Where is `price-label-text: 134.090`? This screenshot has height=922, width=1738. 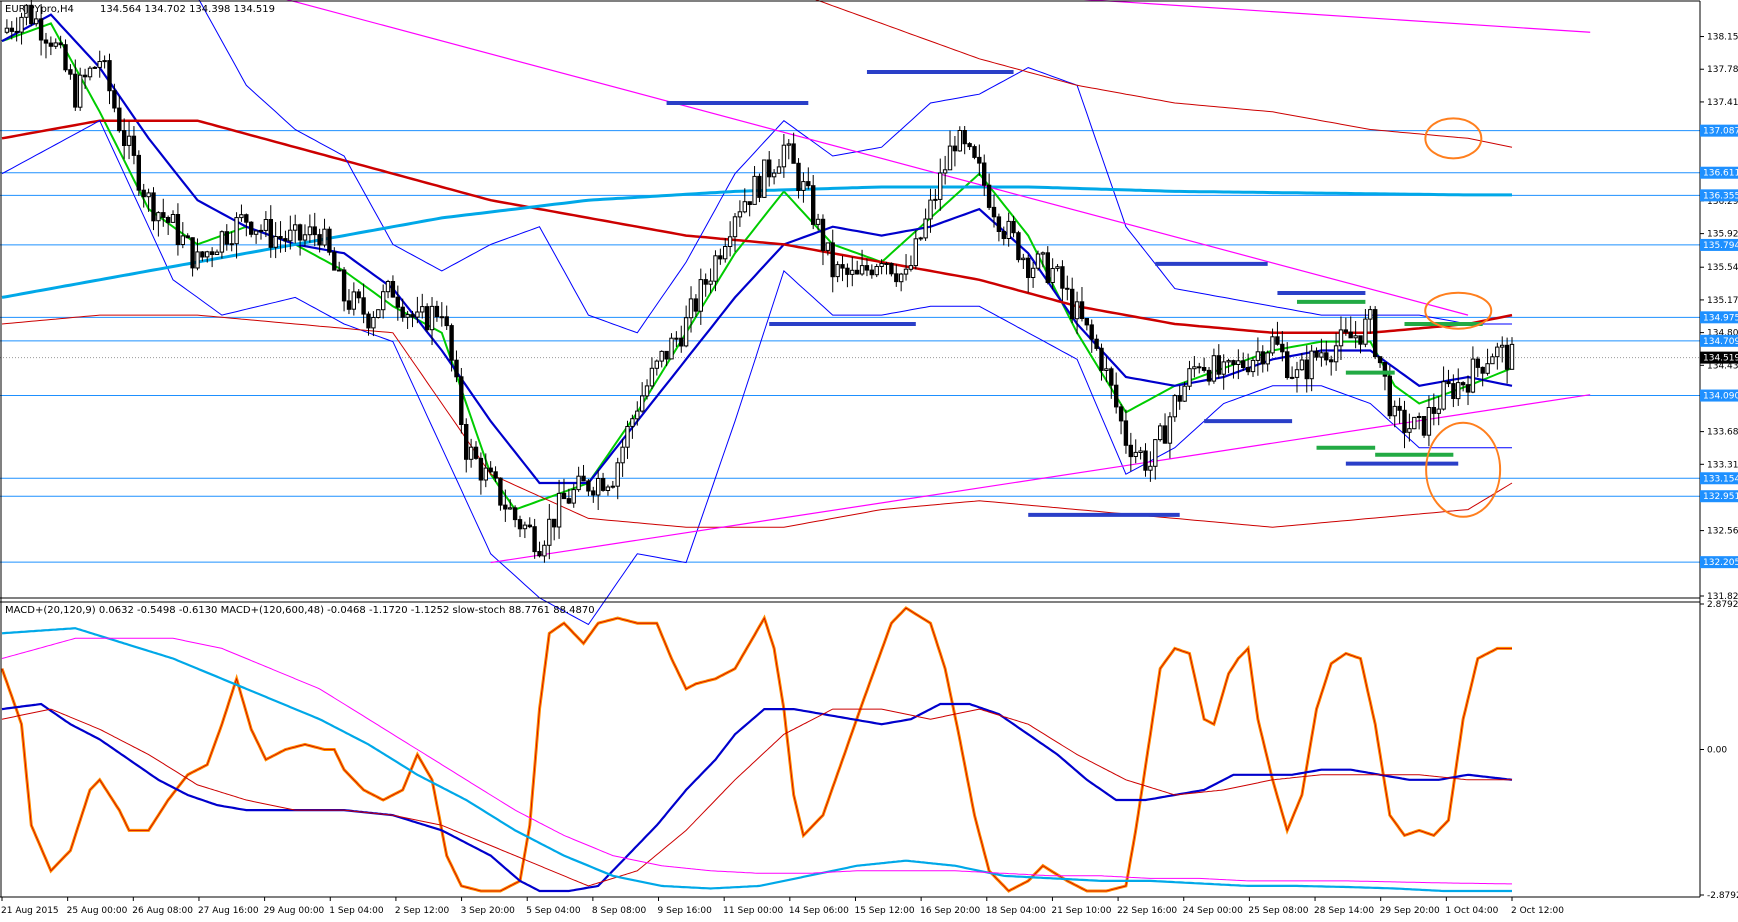 price-label-text: 134.090 is located at coordinates (1720, 397).